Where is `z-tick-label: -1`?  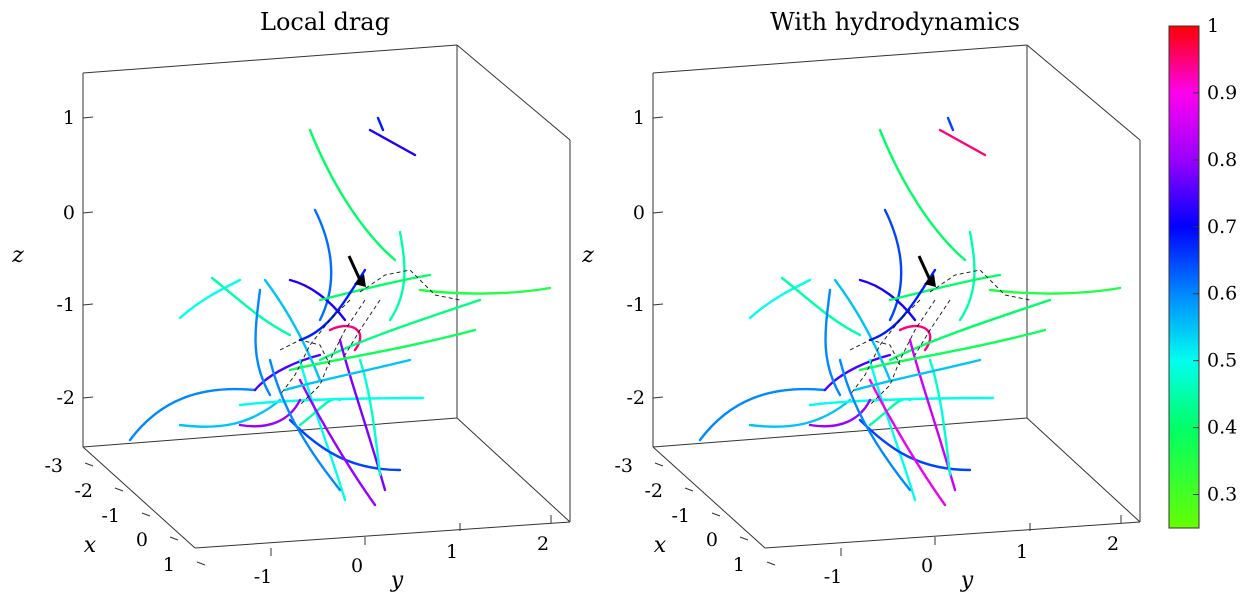
z-tick-label: -1 is located at coordinates (65, 305).